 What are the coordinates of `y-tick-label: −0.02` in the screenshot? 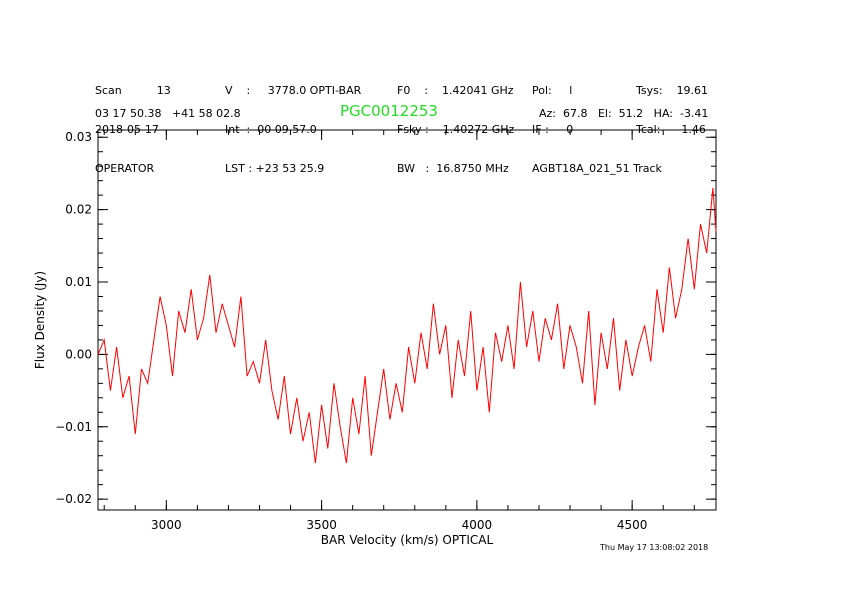 It's located at (73, 499).